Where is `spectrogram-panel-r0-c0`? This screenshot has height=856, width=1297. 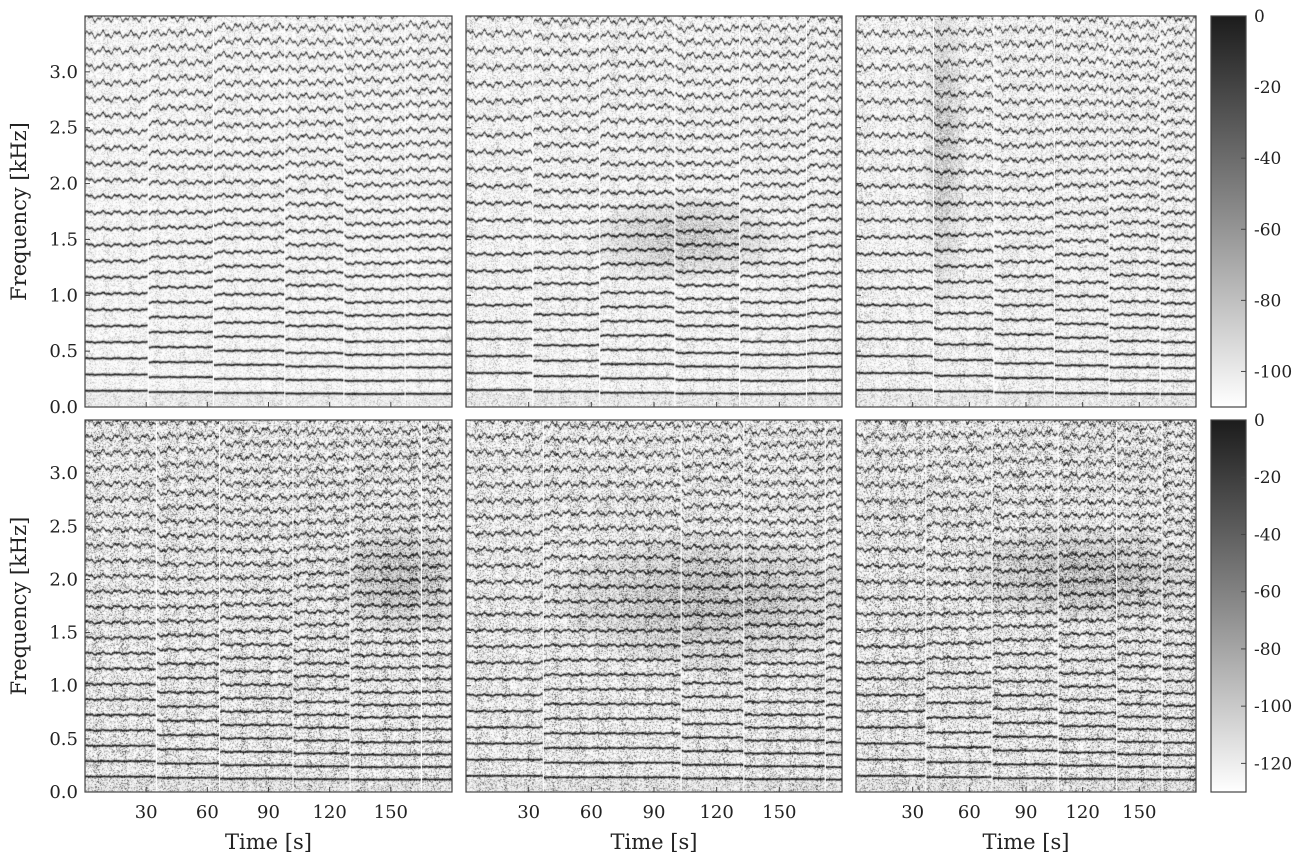 spectrogram-panel-r0-c0 is located at coordinates (268, 211).